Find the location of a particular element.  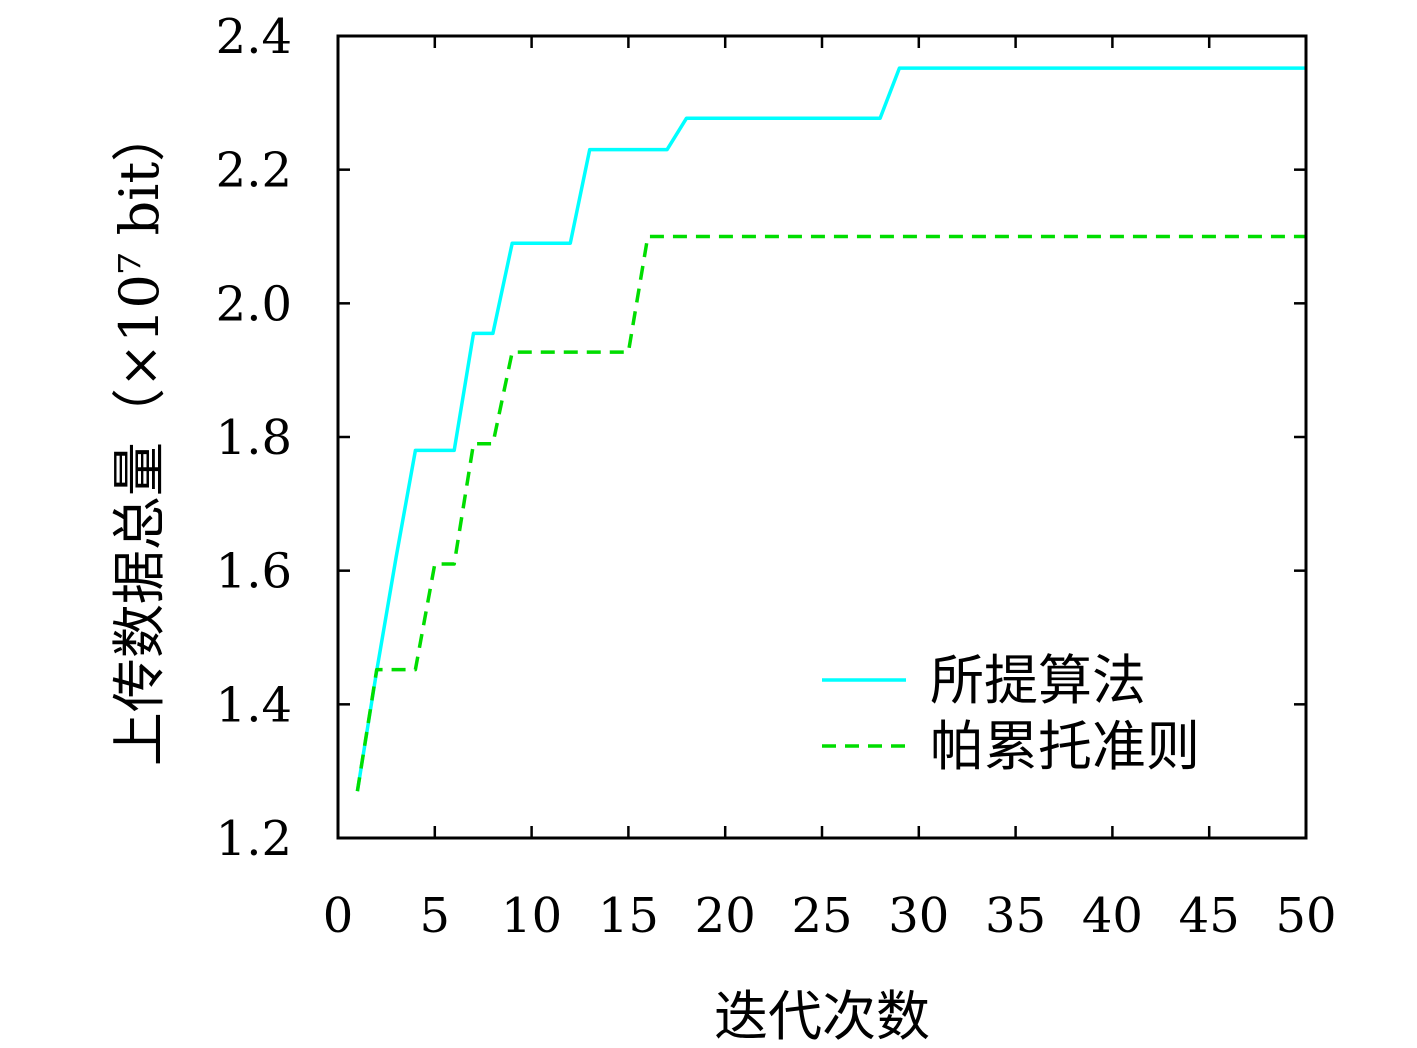

x-tick-label: 45 is located at coordinates (1209, 916).